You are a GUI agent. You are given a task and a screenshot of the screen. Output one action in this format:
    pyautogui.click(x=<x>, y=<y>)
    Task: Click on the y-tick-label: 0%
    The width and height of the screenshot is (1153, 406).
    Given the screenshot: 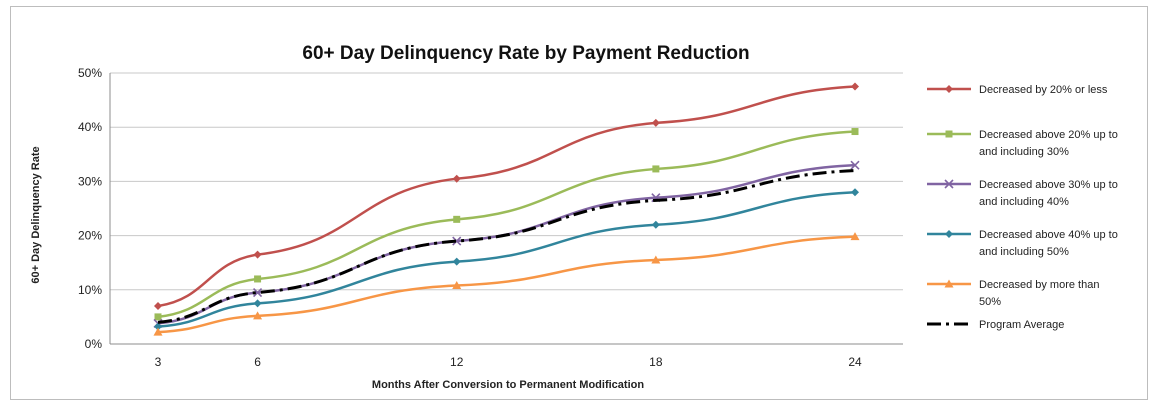 What is the action you would take?
    pyautogui.click(x=94, y=344)
    